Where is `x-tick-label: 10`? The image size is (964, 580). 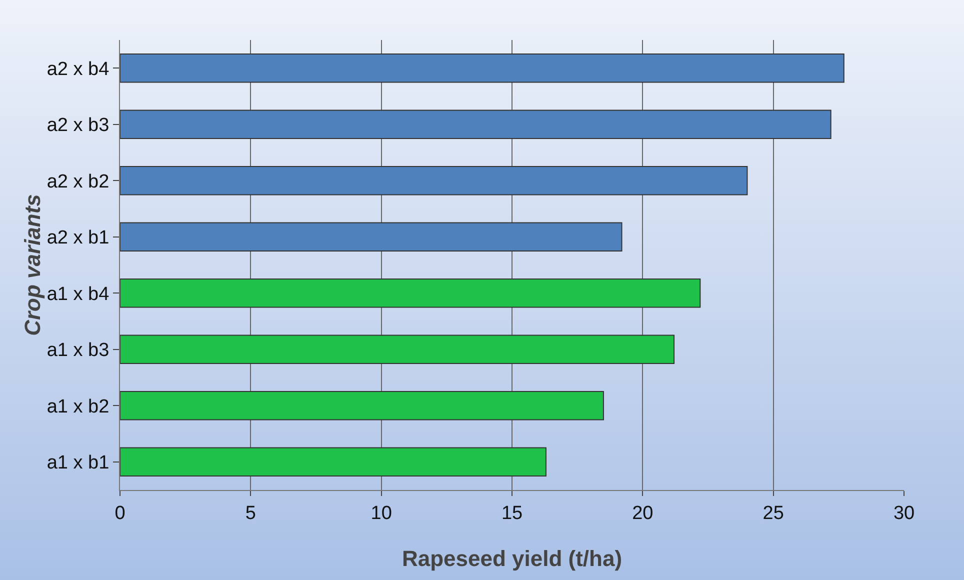 x-tick-label: 10 is located at coordinates (381, 513).